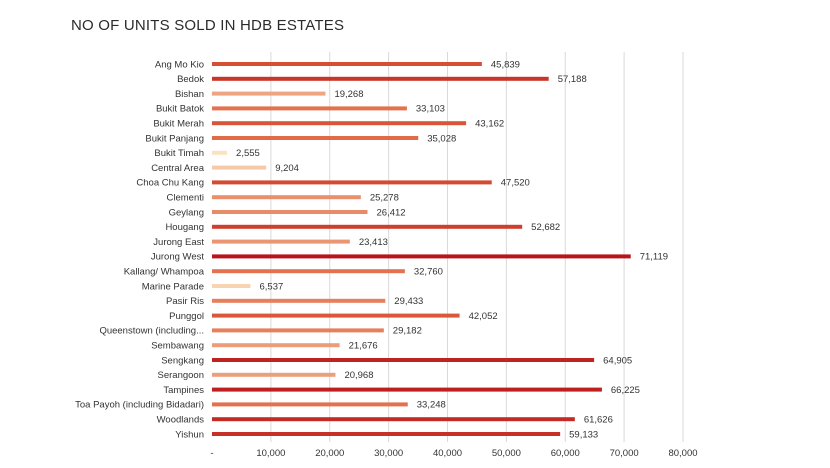 Image resolution: width=830 pixels, height=468 pixels. What do you see at coordinates (447, 453) in the screenshot?
I see `x-tick-label: 40,000` at bounding box center [447, 453].